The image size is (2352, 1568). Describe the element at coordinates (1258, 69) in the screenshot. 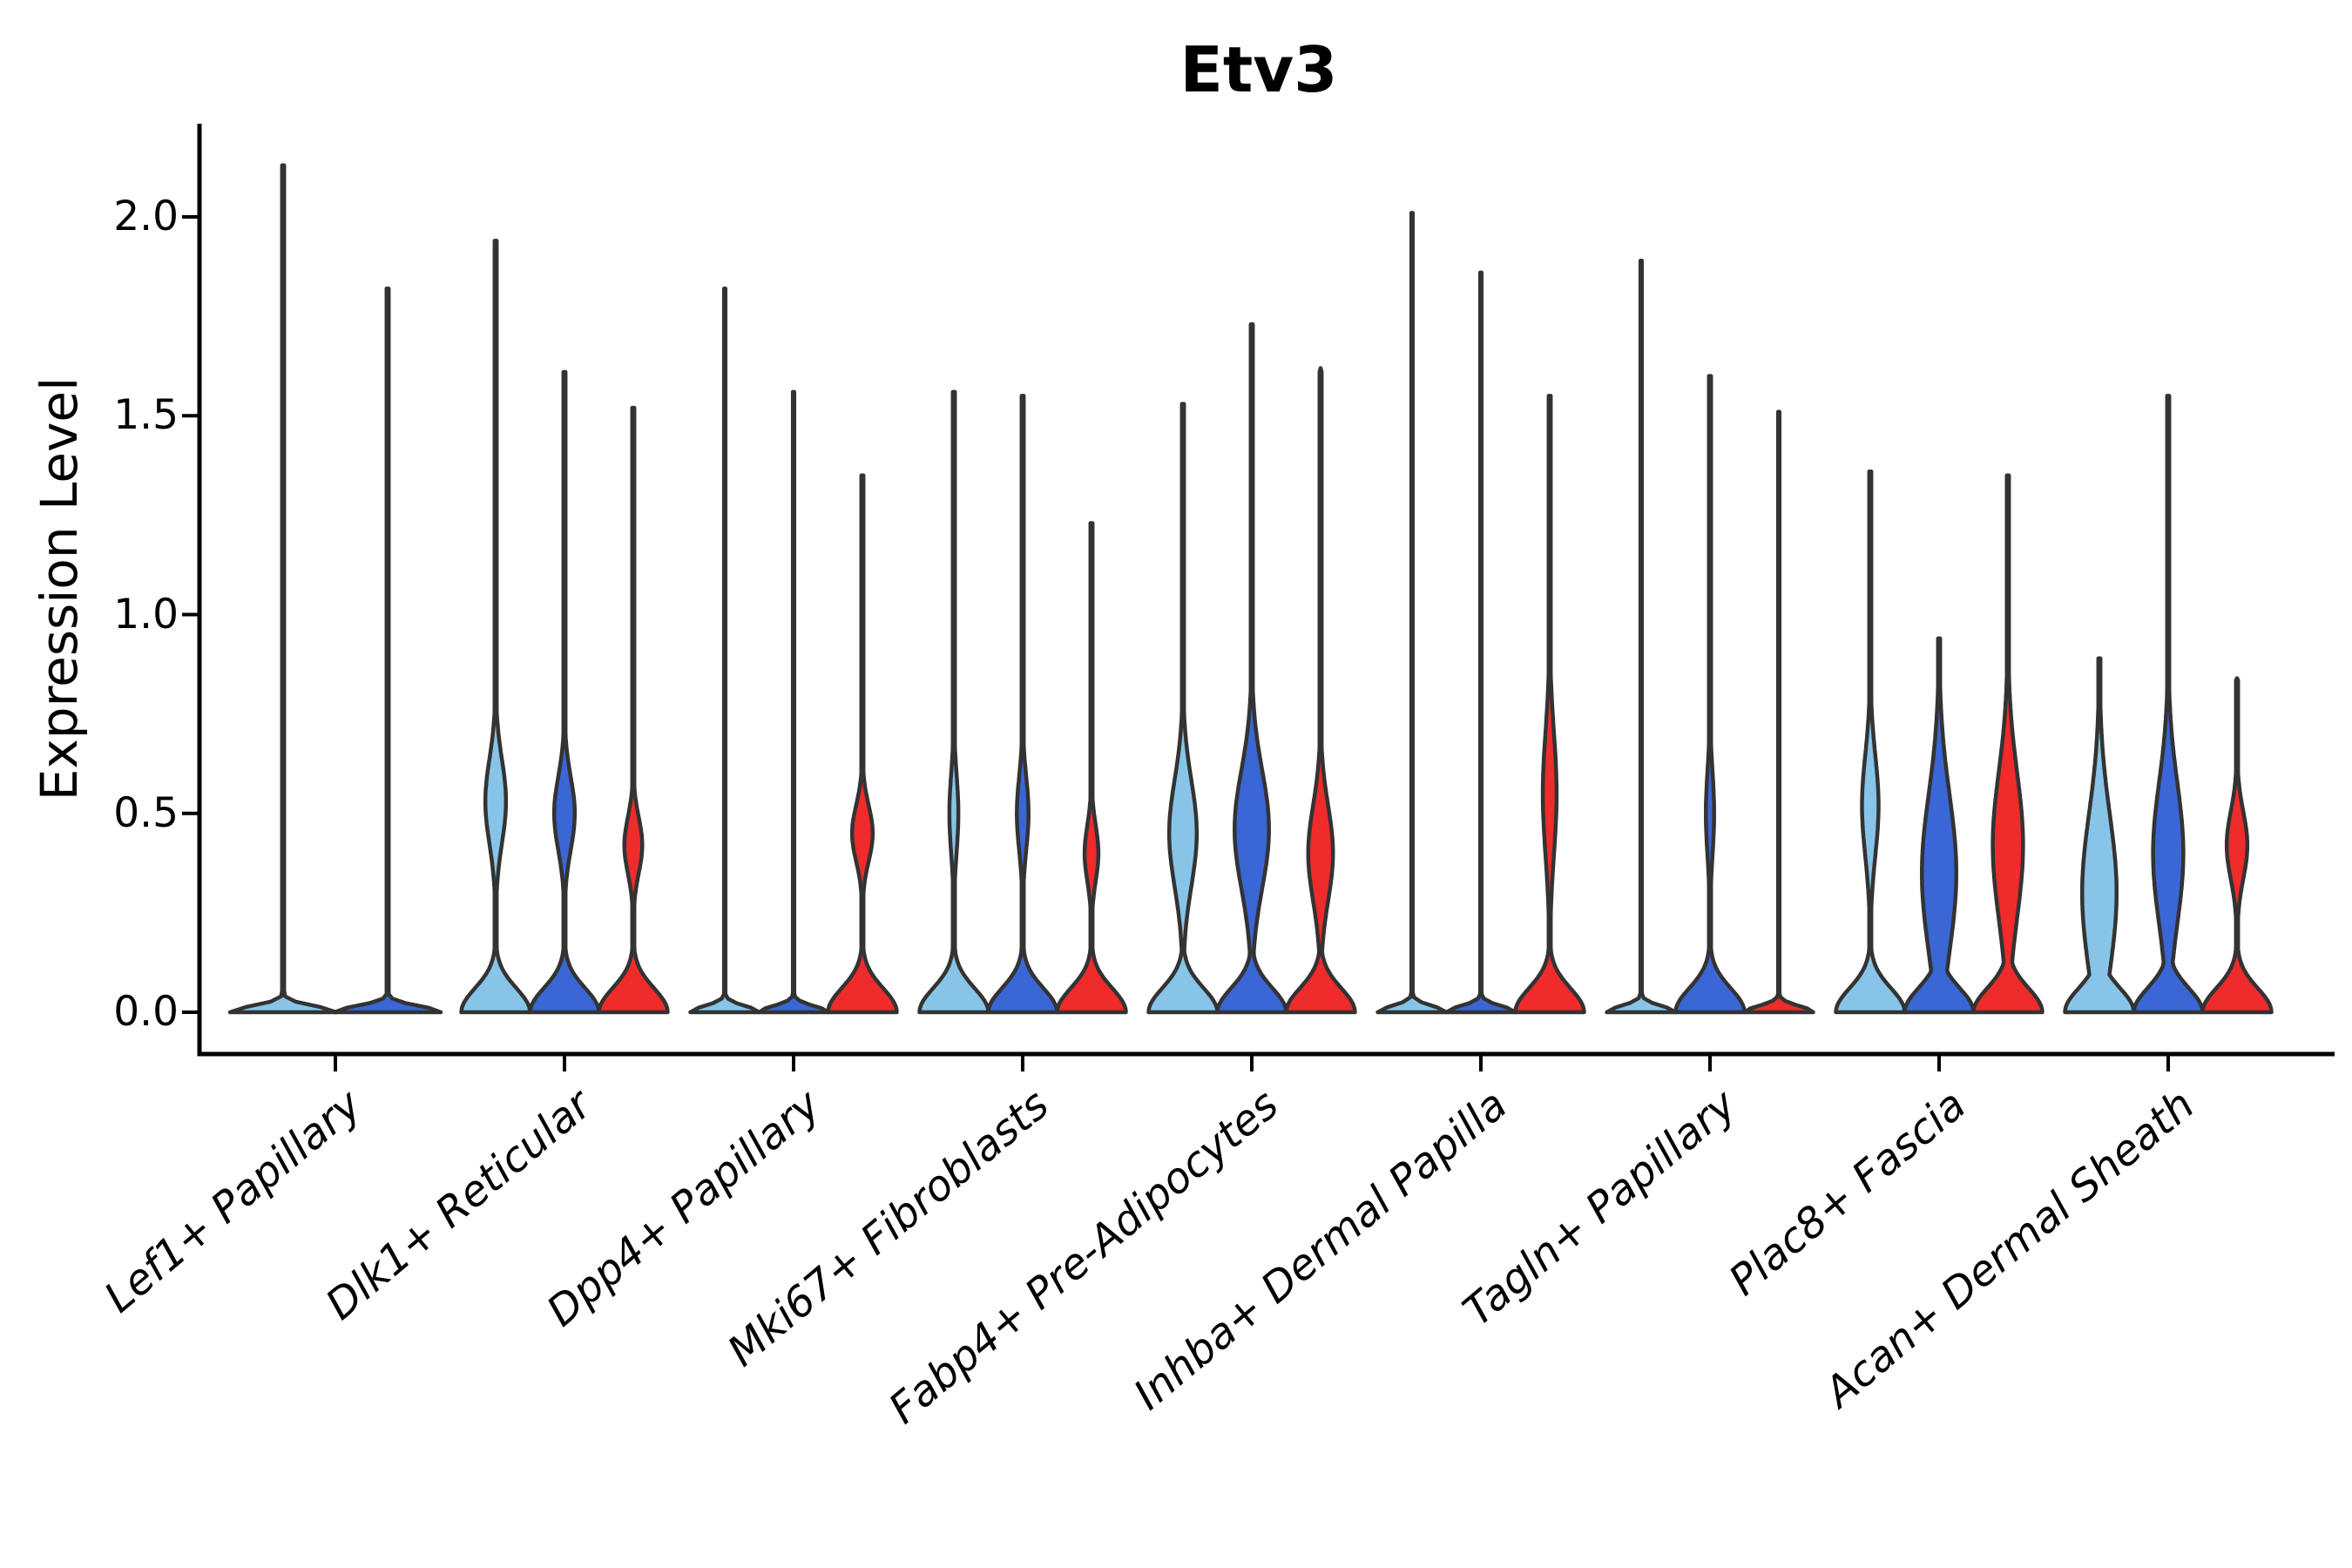

I see `plot-title: Etv3` at that location.